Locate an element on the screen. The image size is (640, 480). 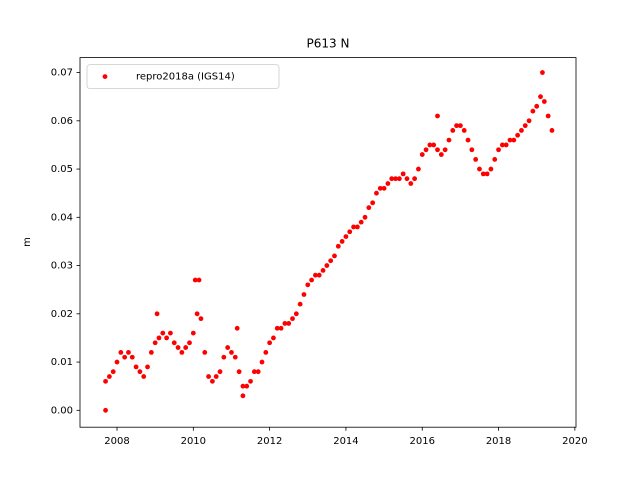
y-tick-label: 0.03 is located at coordinates (62, 266).